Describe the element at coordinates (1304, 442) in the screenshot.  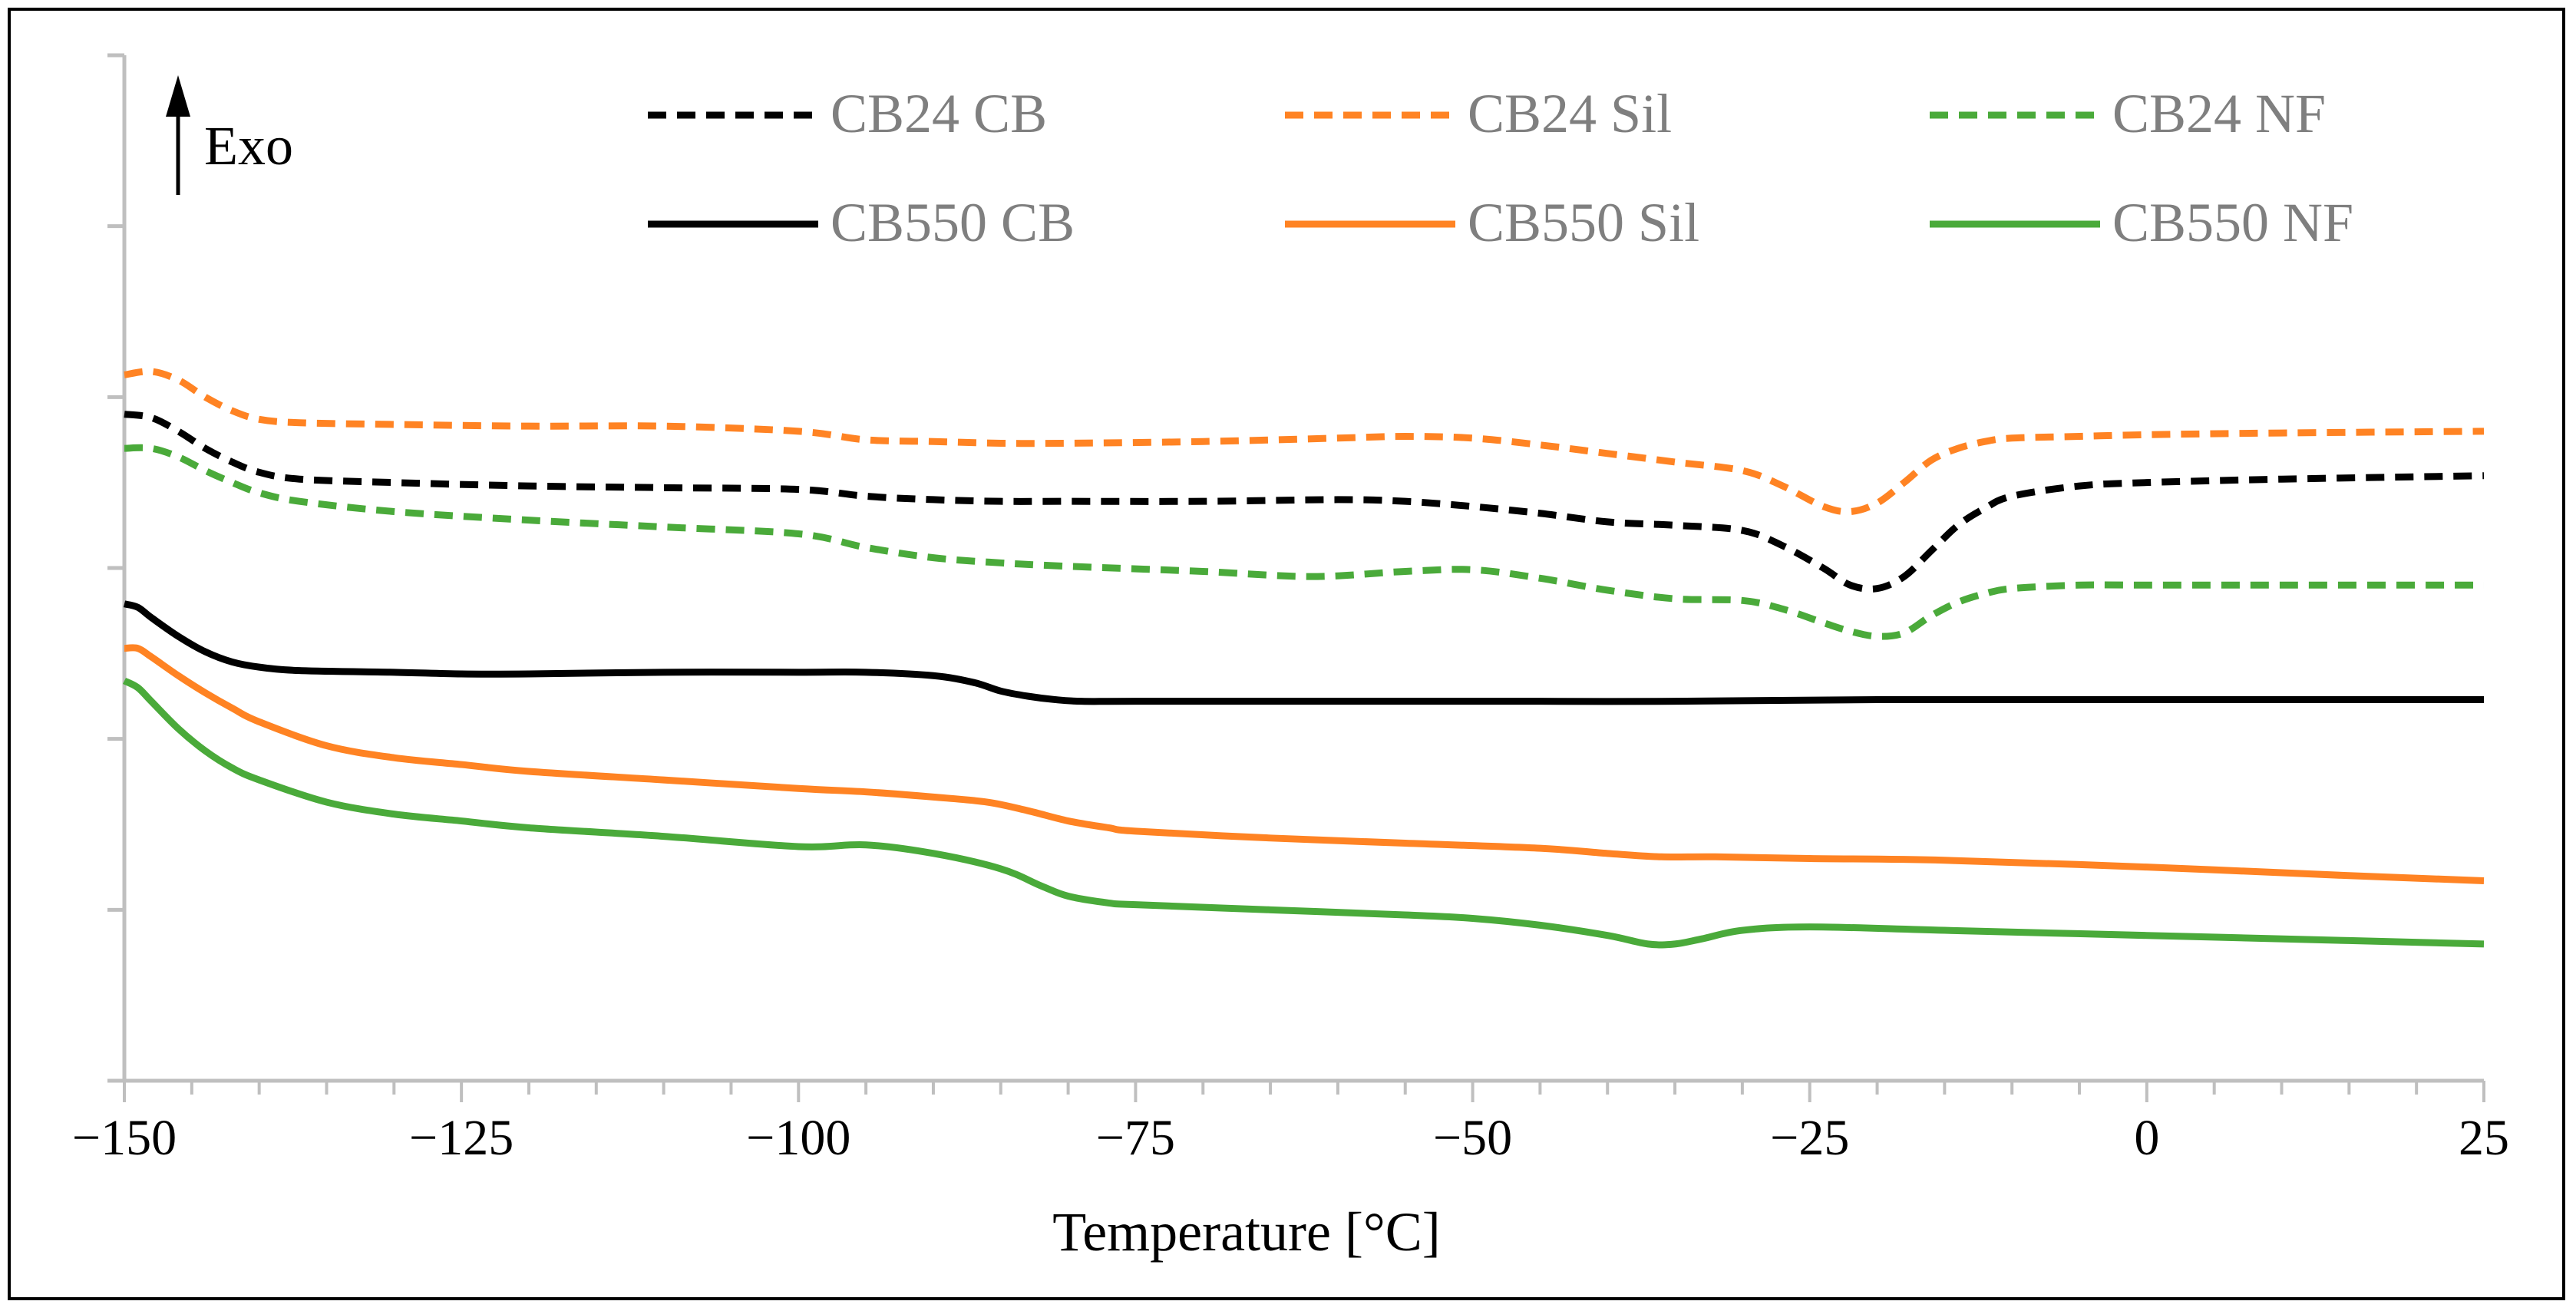
I see `series-line-cb24-sil` at that location.